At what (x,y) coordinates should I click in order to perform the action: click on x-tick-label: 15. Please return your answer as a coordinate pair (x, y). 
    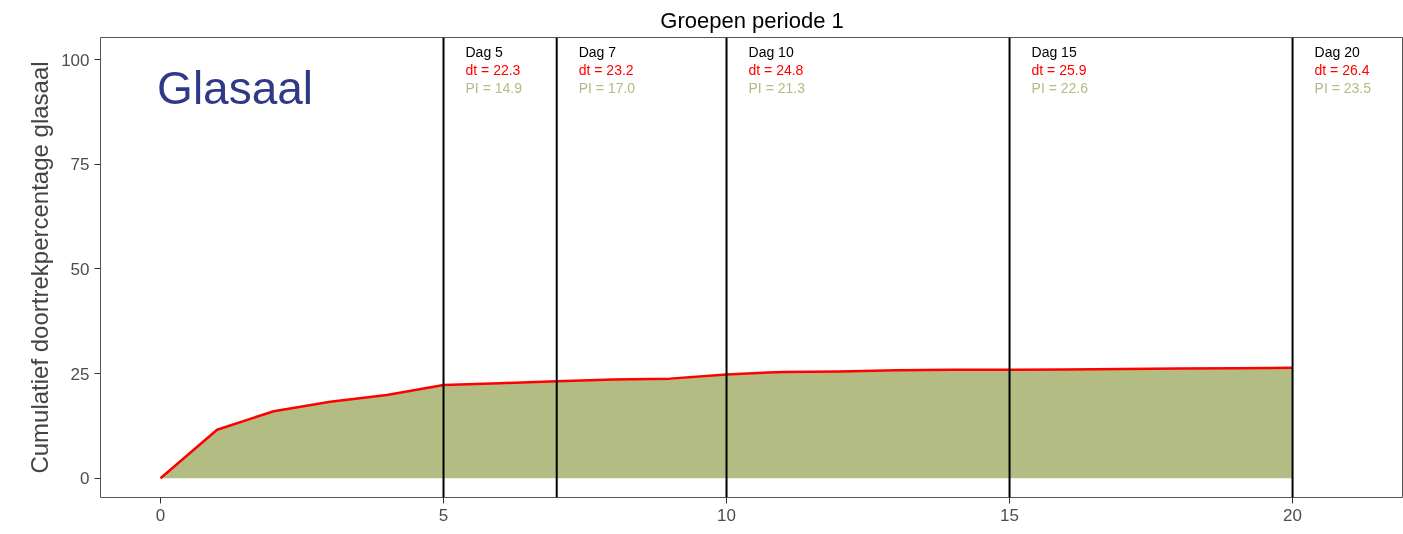
    Looking at the image, I should click on (1010, 515).